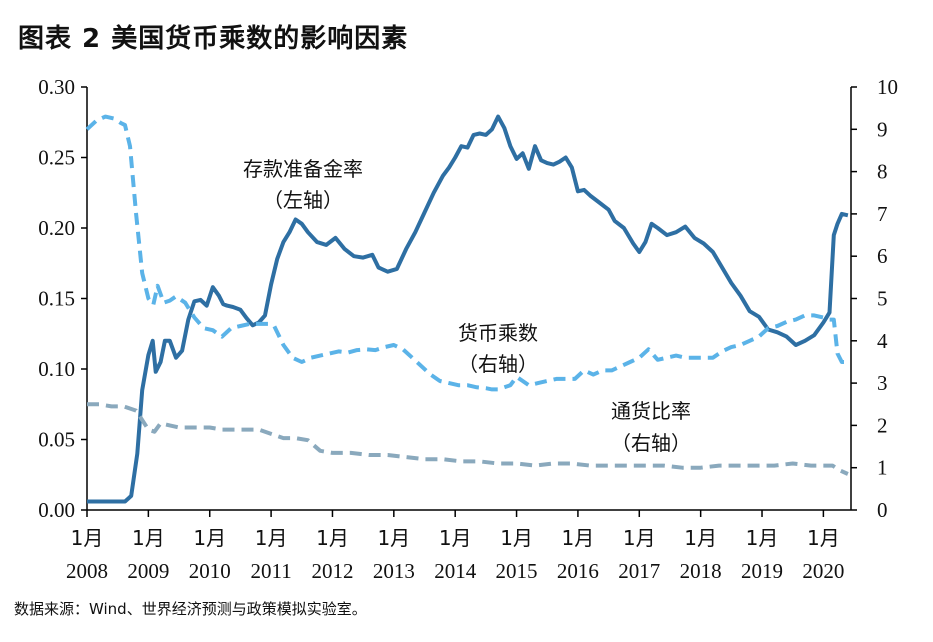  What do you see at coordinates (882, 468) in the screenshot?
I see `right-tick-label: 1` at bounding box center [882, 468].